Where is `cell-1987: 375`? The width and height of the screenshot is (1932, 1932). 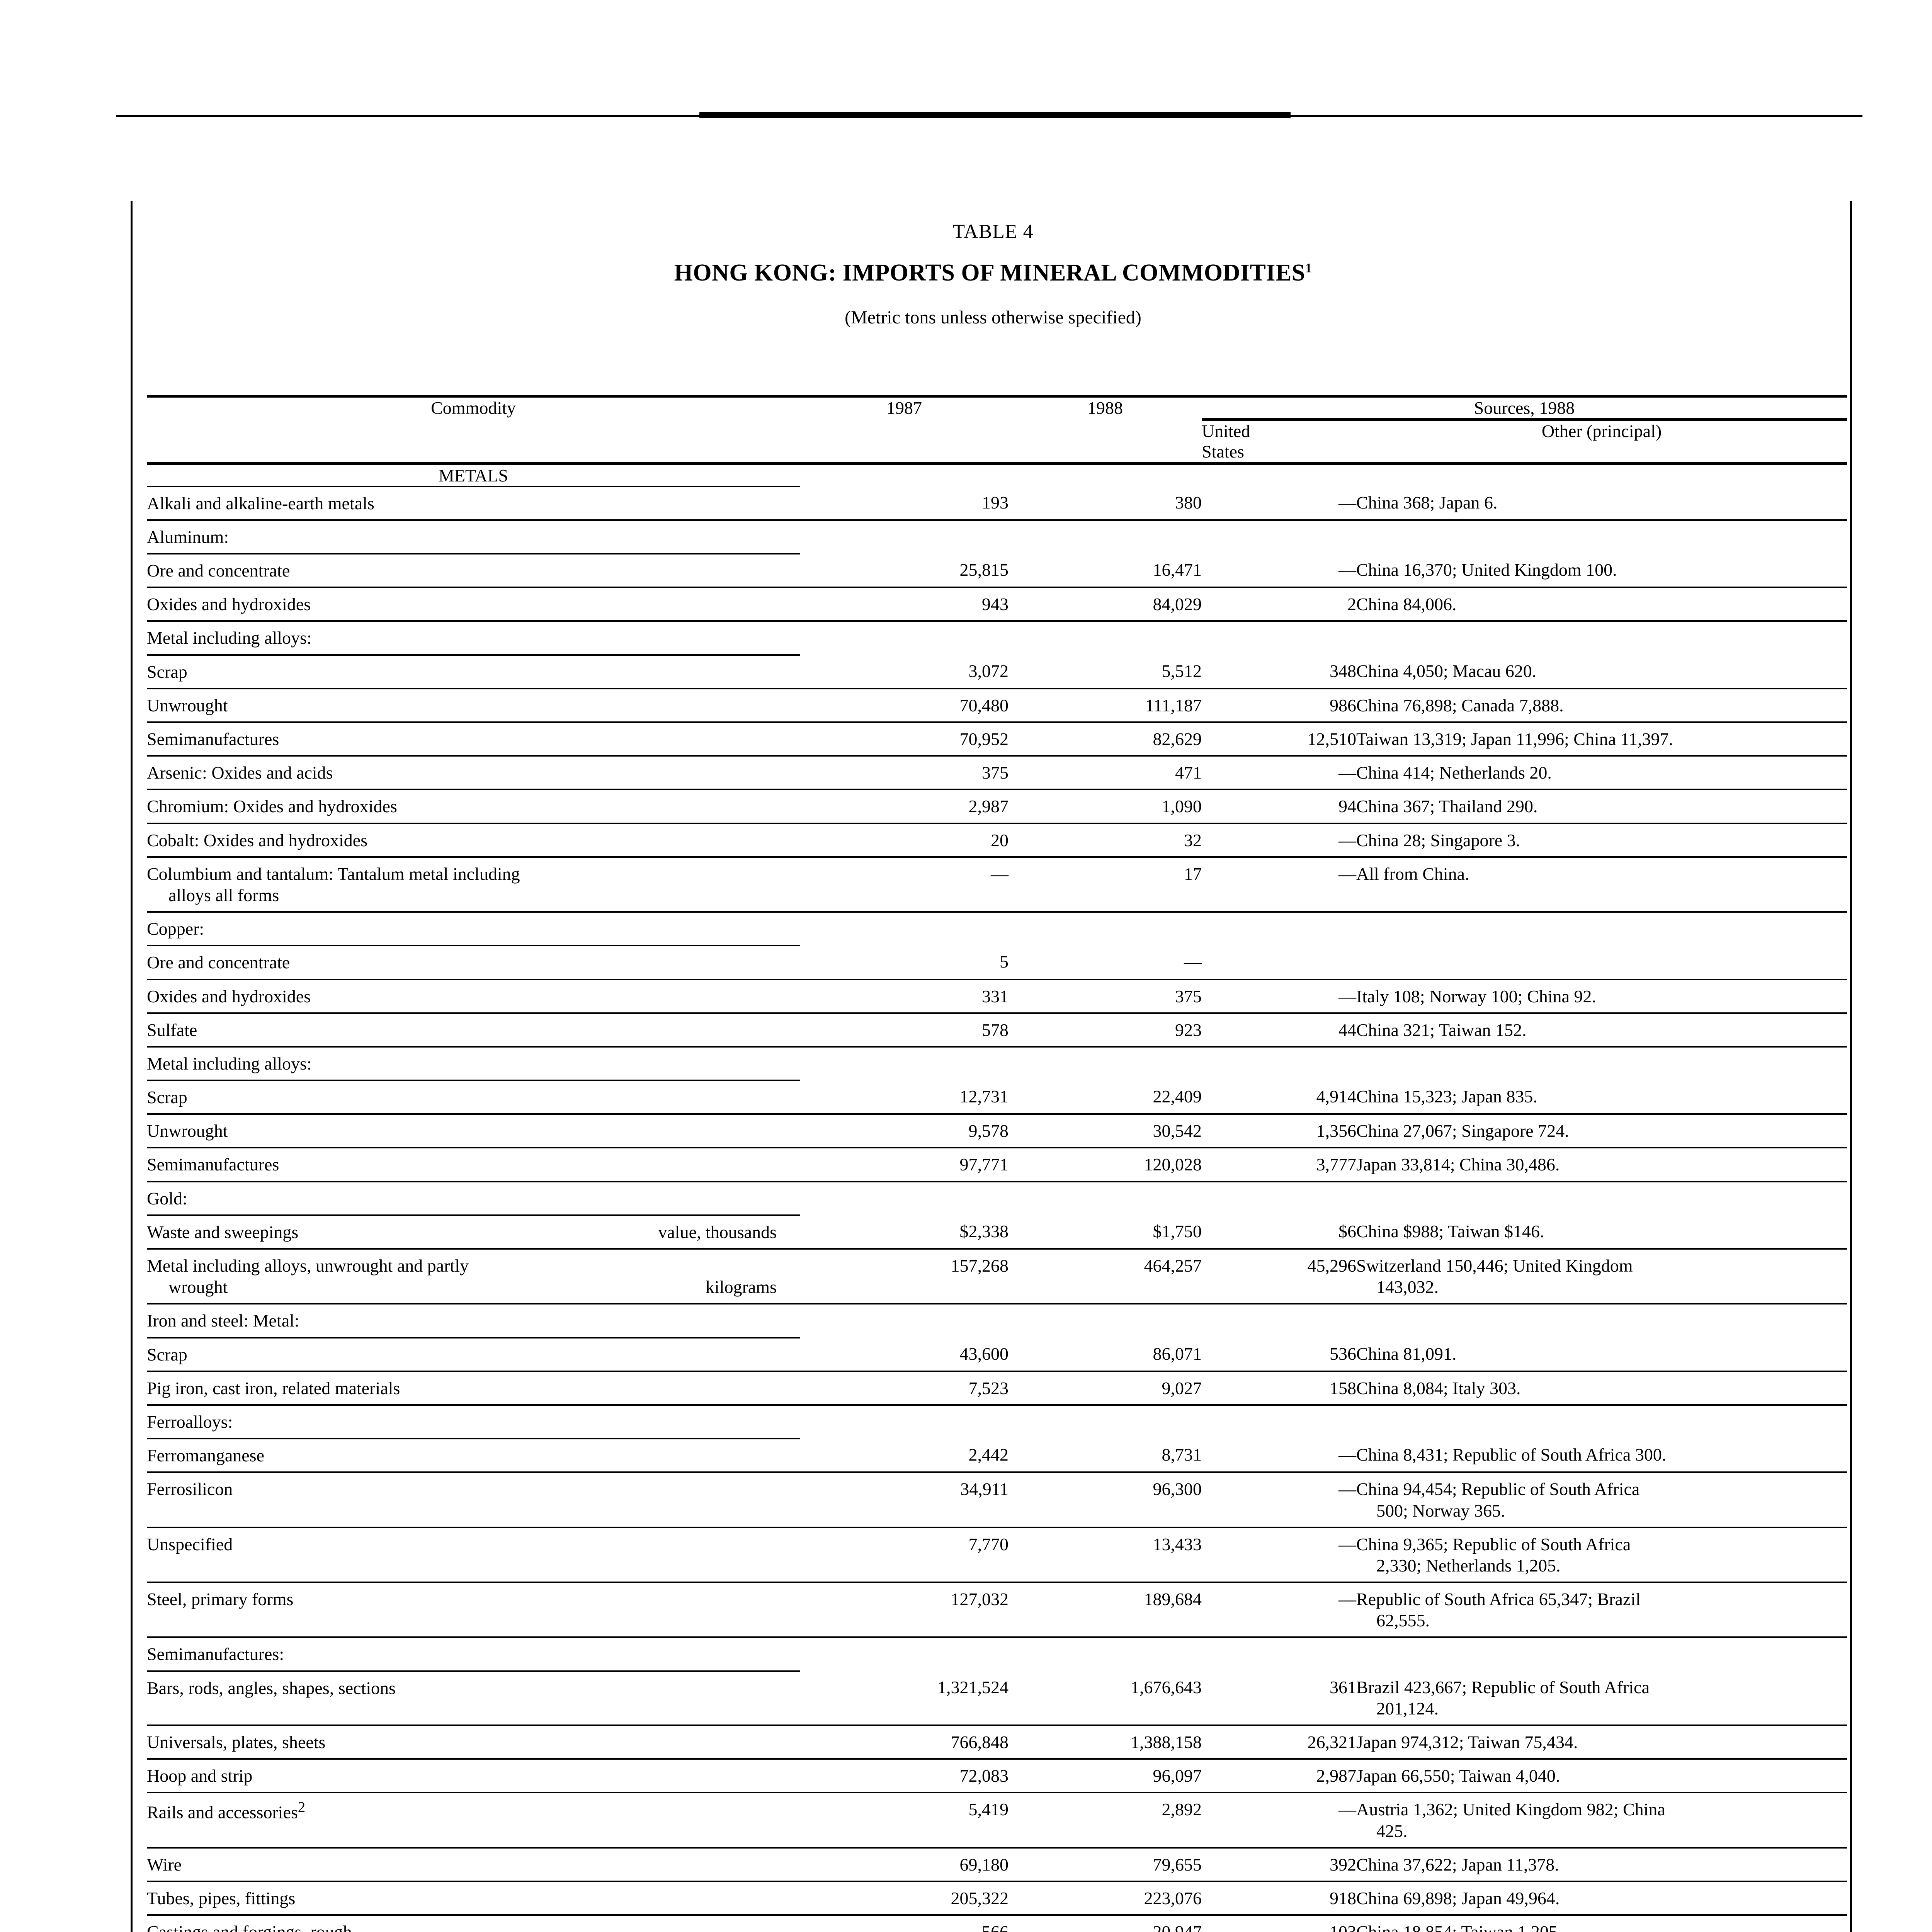
cell-1987: 375 is located at coordinates (905, 773).